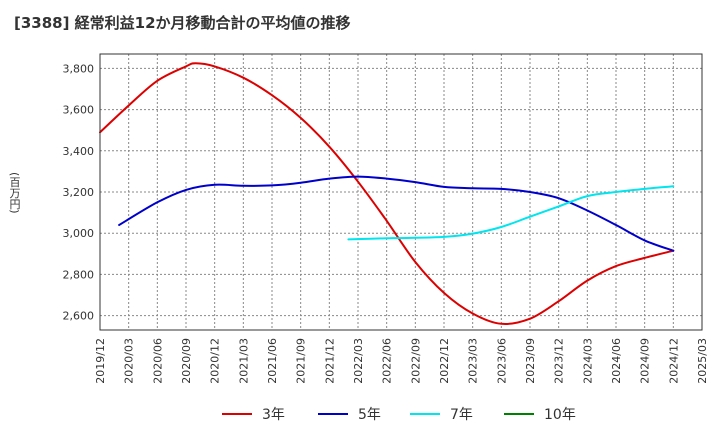 This screenshot has height=440, width=720. Describe the element at coordinates (253, 414) in the screenshot. I see `legend-item-3y: 3年` at that location.